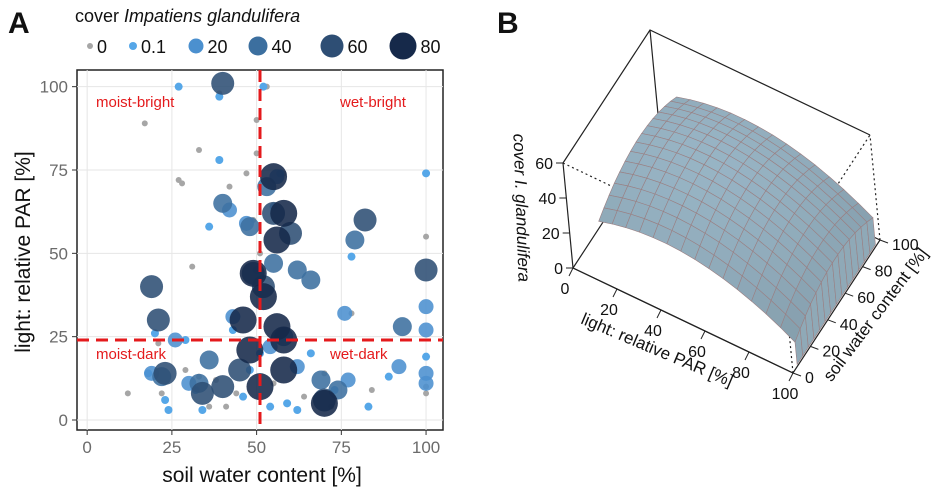 Image resolution: width=941 pixels, height=495 pixels. I want to click on legend-label: 0.1, so click(153, 47).